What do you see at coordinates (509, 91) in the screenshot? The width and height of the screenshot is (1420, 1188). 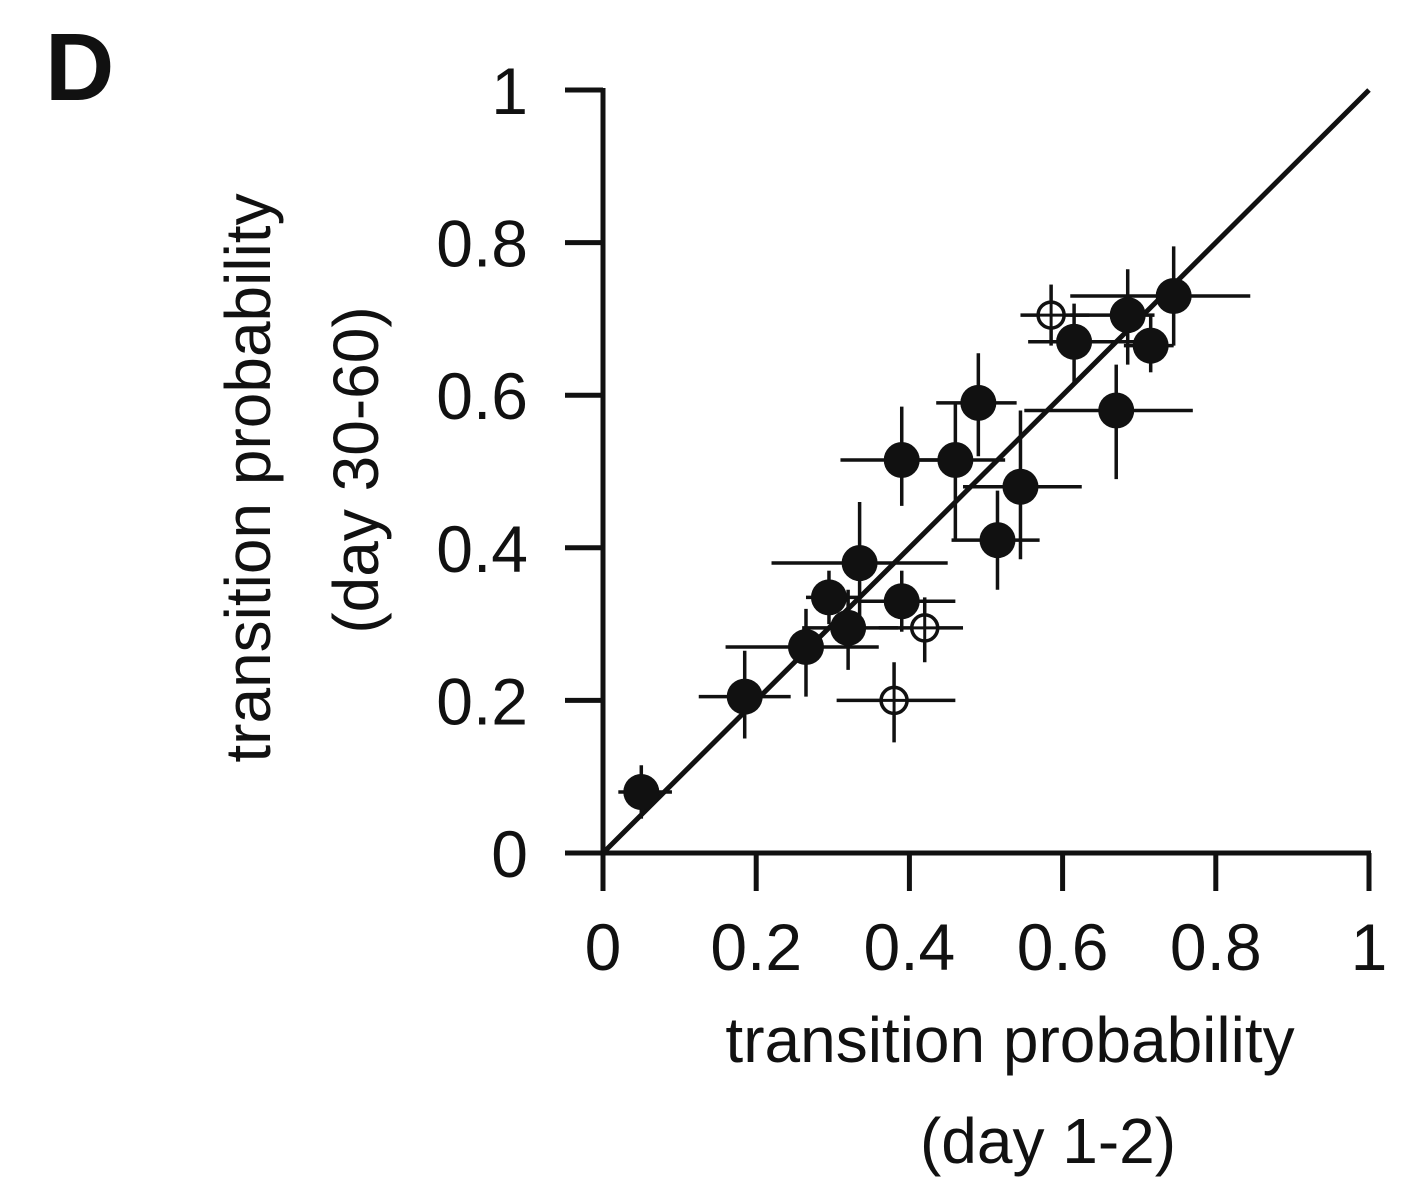 I see `y-tick-label: 1` at bounding box center [509, 91].